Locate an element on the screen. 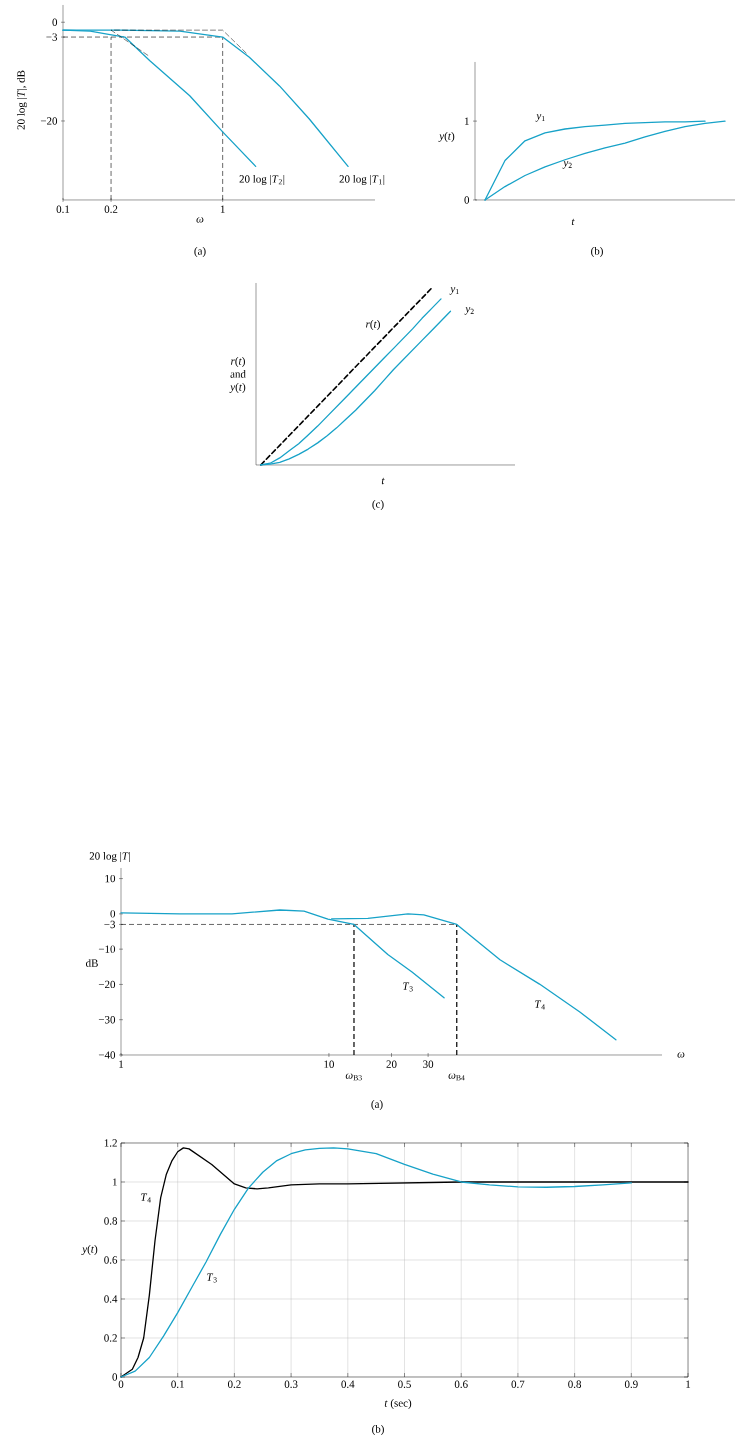  x-tick-label: 0.9 is located at coordinates (631, 1384).